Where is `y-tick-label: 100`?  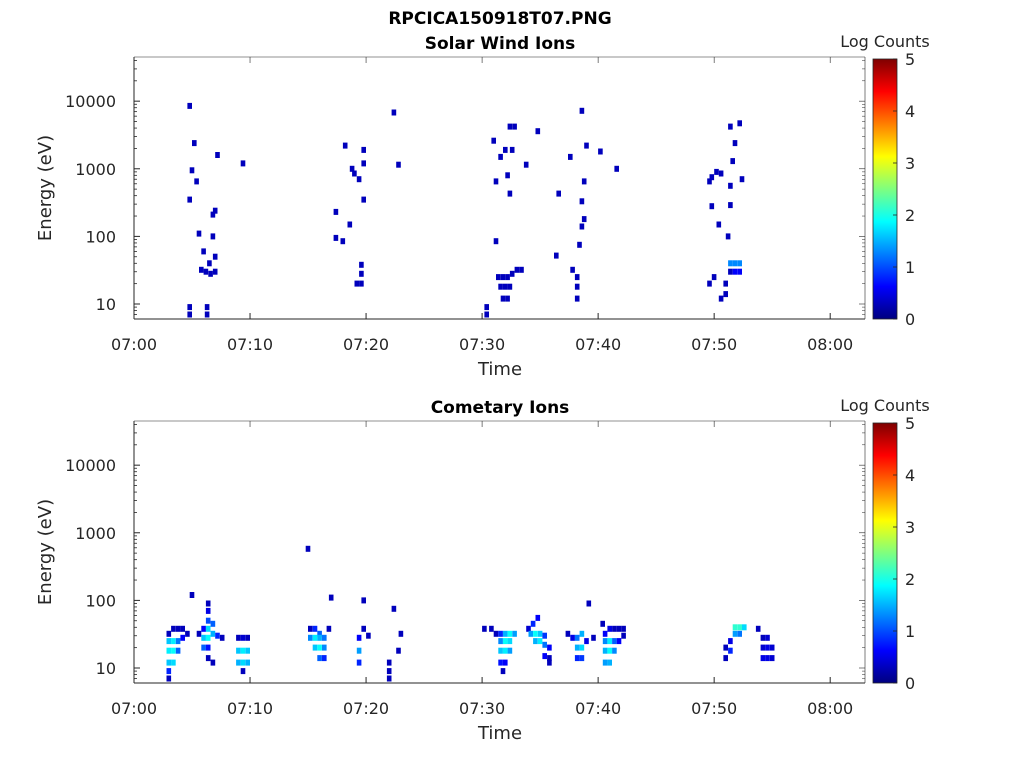
y-tick-label: 100 is located at coordinates (100, 236).